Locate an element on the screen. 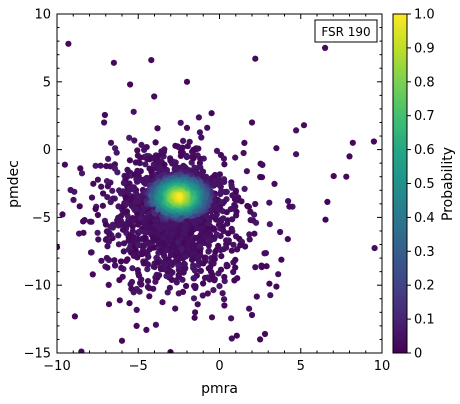 This screenshot has height=404, width=460. y-tick-label: 10 is located at coordinates (42, 15).